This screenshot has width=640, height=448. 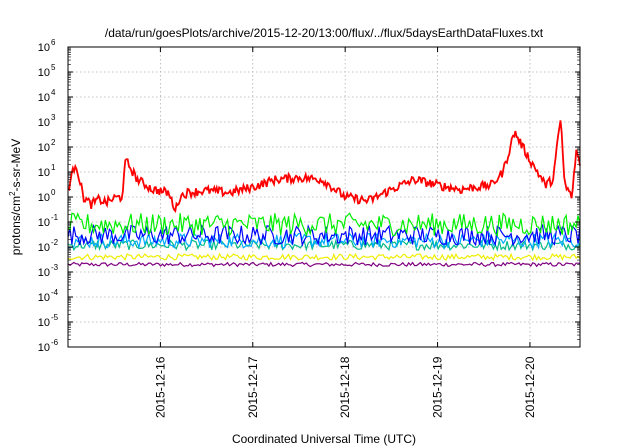 What do you see at coordinates (53, 192) in the screenshot?
I see `y-tick-exponent: 0` at bounding box center [53, 192].